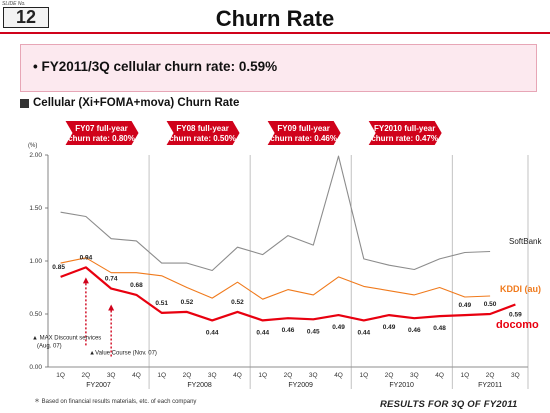 The height and width of the screenshot is (413, 550). Describe the element at coordinates (520, 289) in the screenshot. I see `legend-kddi: KDDI (au)` at that location.